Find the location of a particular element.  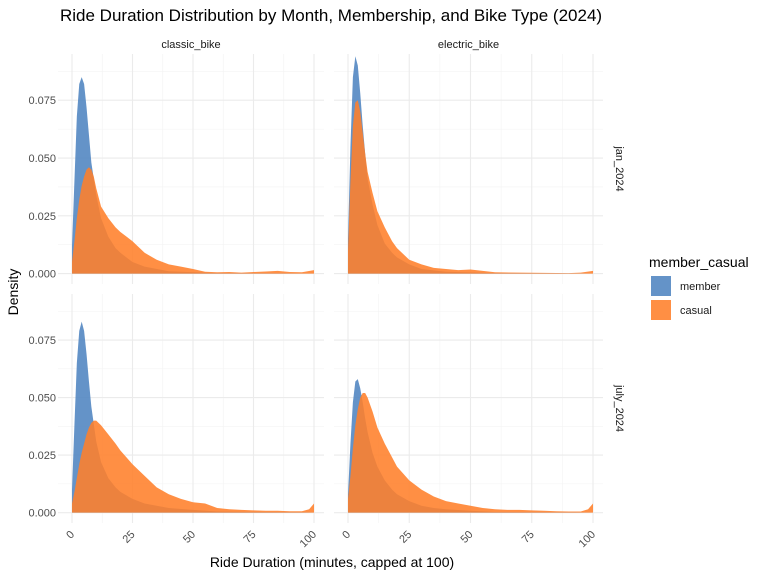

facet-label-electric_bike: electric_bike is located at coordinates (468, 45).